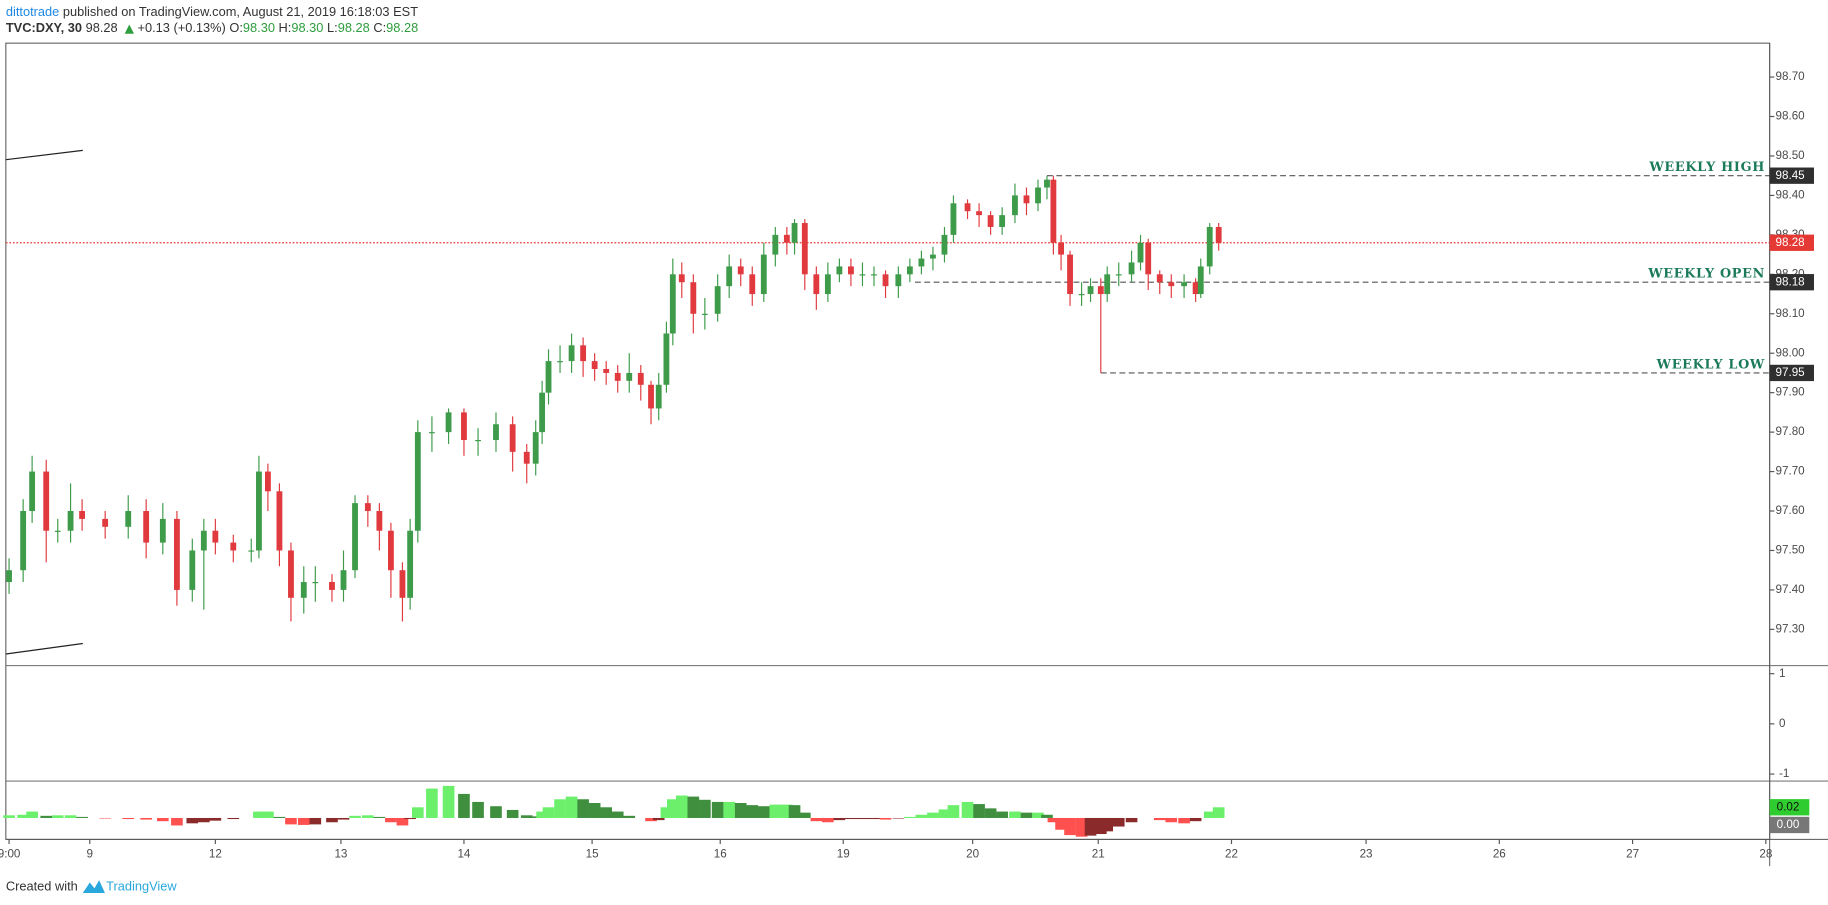 The width and height of the screenshot is (1828, 905). I want to click on y-tick-label: 98.60, so click(1791, 116).